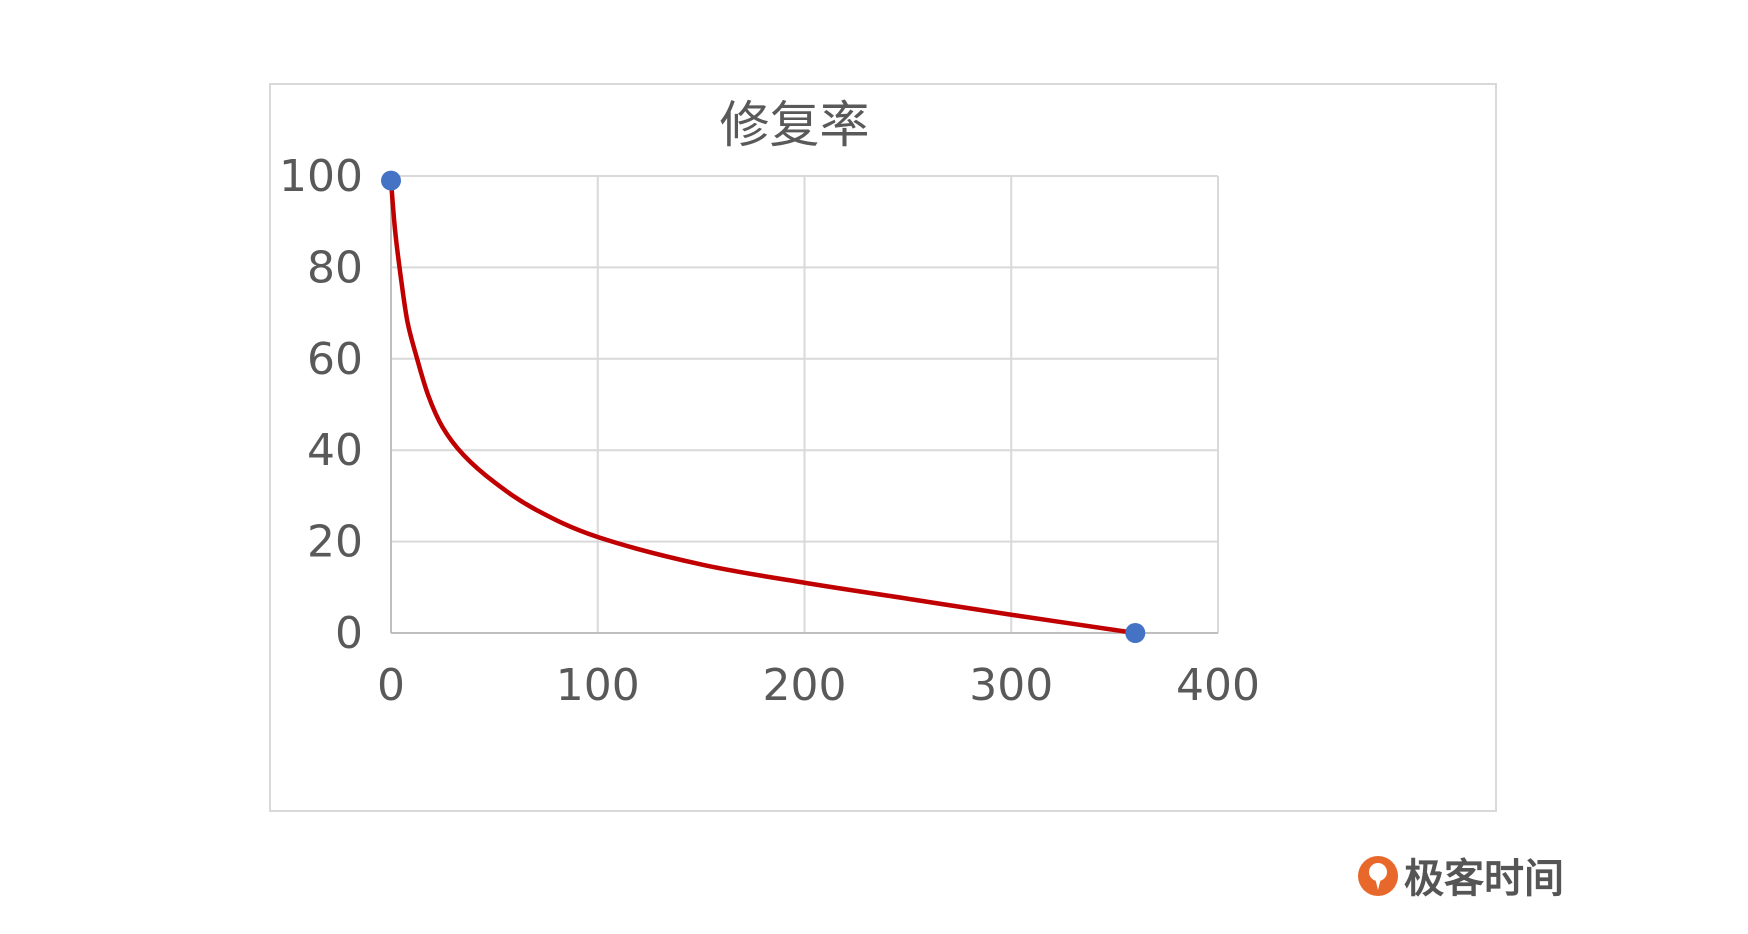 The width and height of the screenshot is (1748, 934). I want to click on y-tick-label: 40, so click(335, 450).